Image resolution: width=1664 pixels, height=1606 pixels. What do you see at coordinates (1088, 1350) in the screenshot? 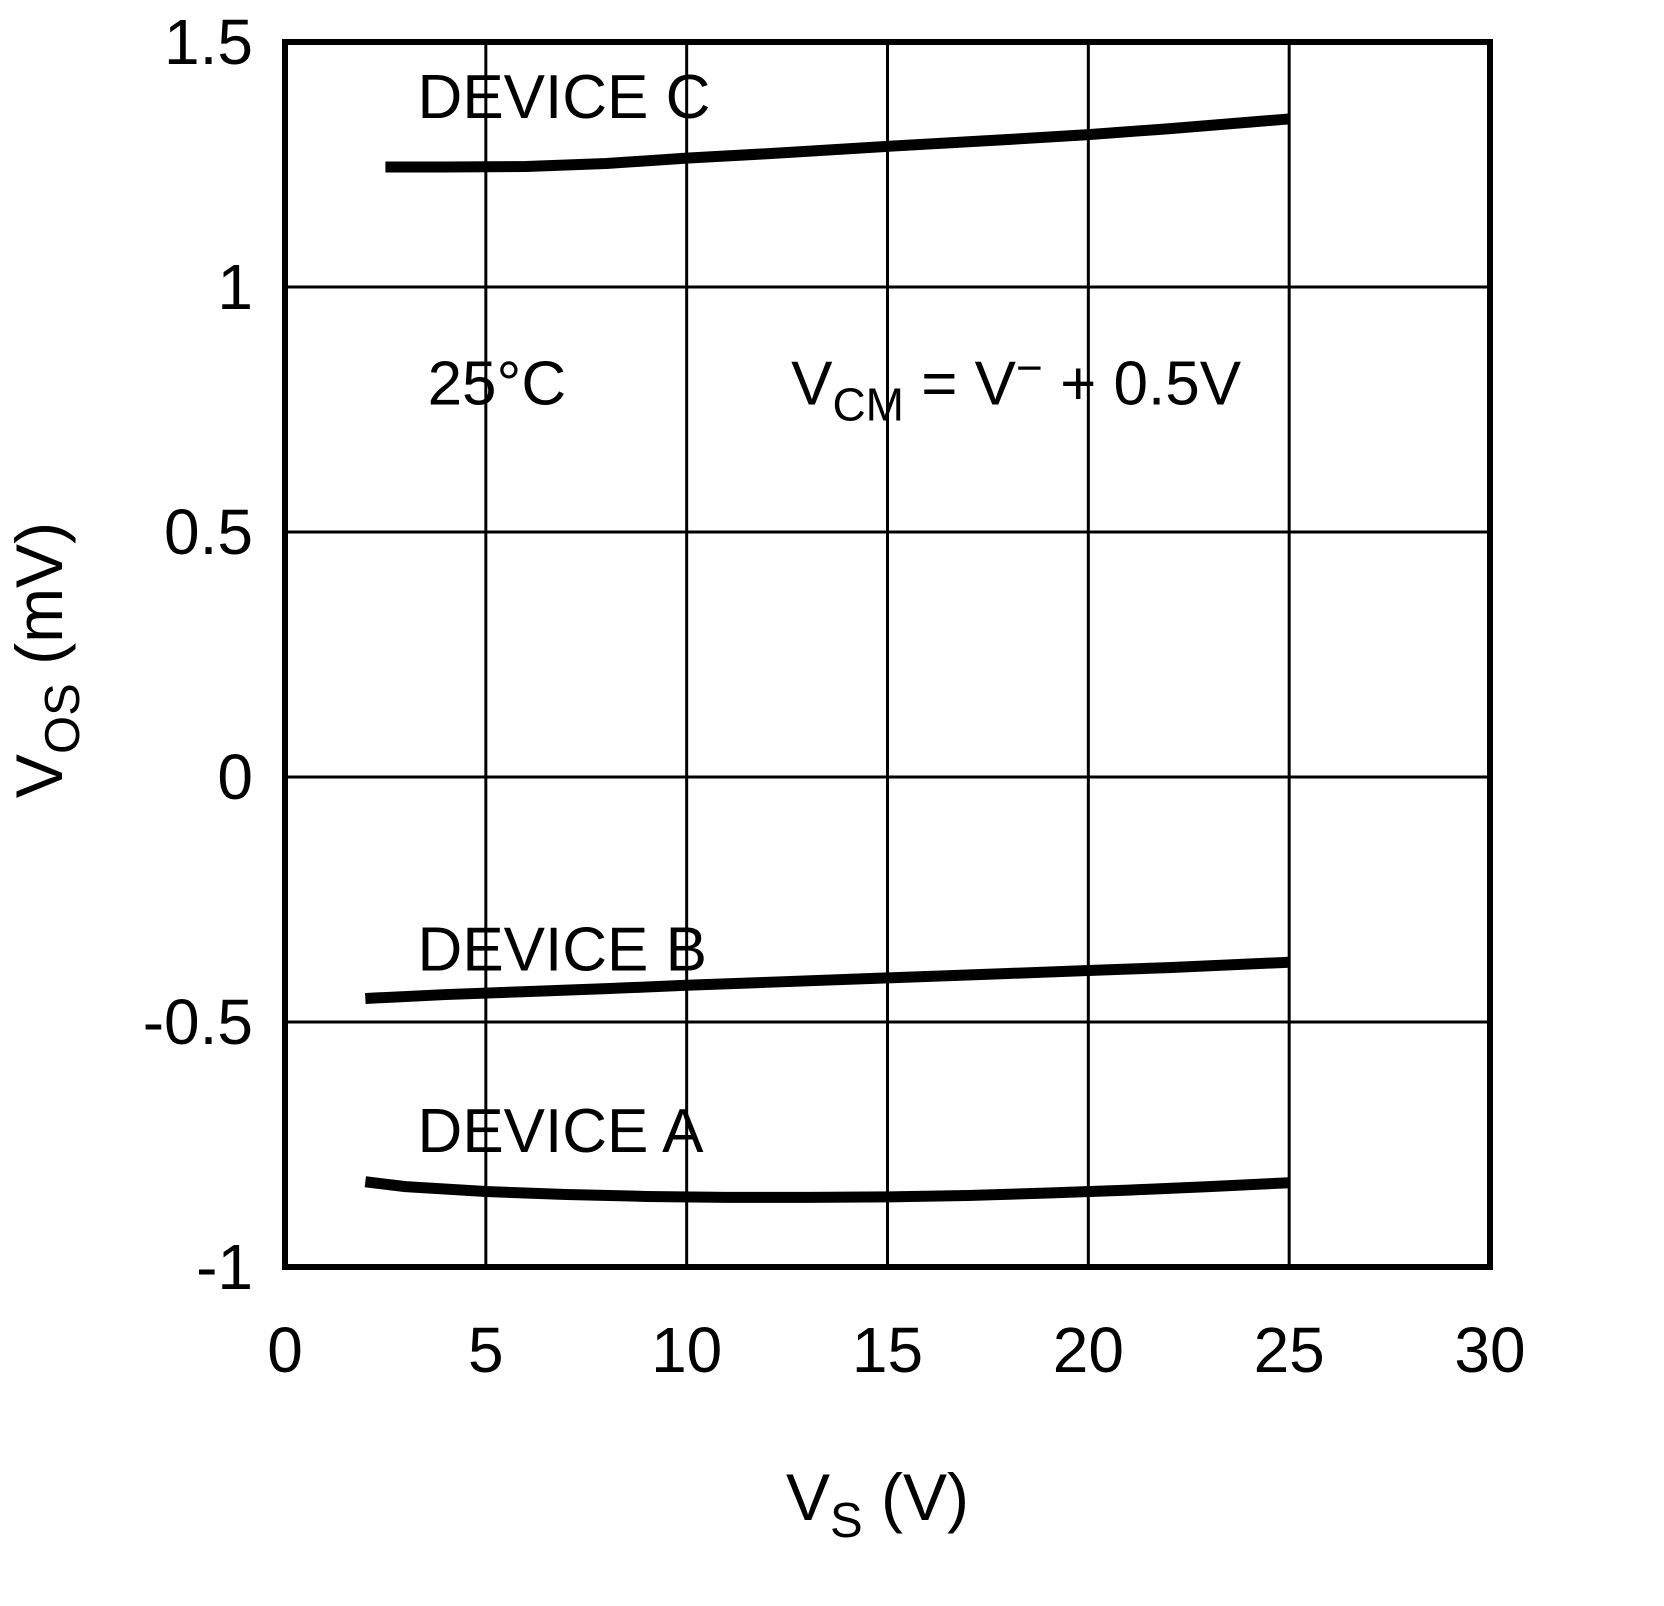
I see `x-tick-label: 20` at bounding box center [1088, 1350].